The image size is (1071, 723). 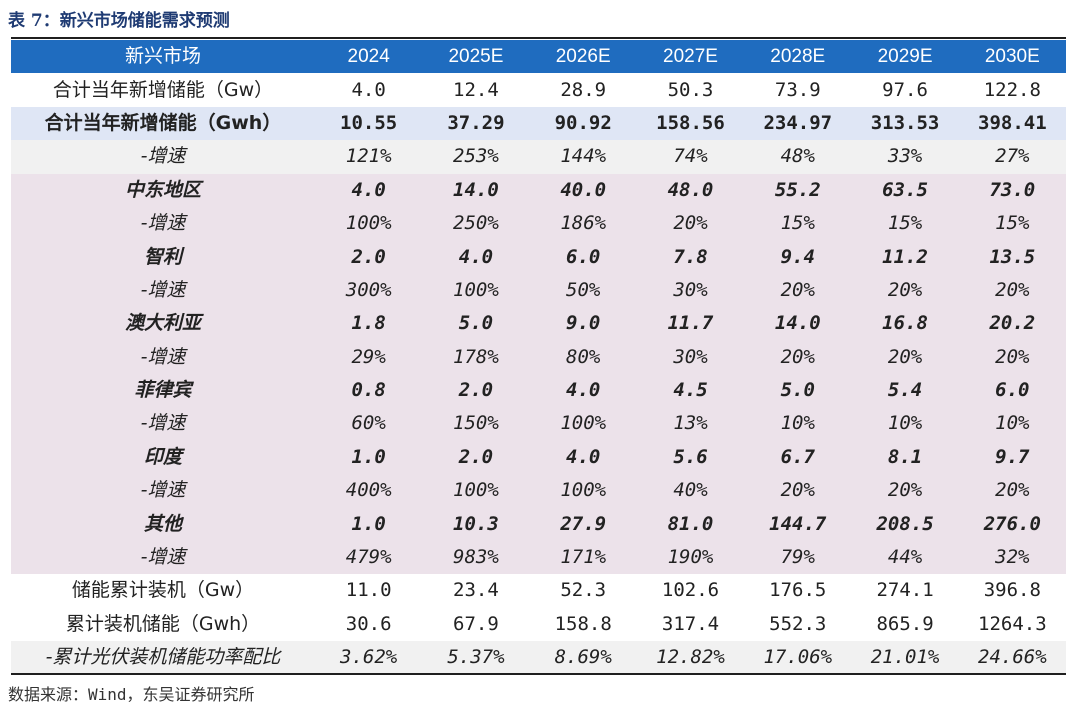 I want to click on value-cell: 150%, so click(x=476, y=424).